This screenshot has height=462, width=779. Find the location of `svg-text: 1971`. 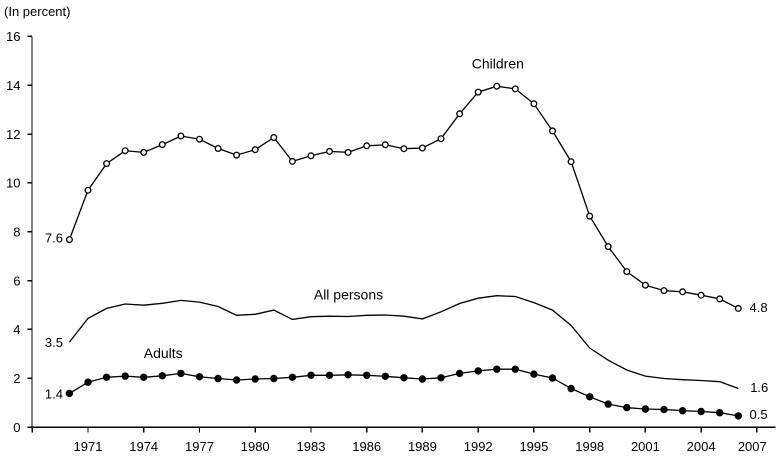

svg-text: 1971 is located at coordinates (88, 446).